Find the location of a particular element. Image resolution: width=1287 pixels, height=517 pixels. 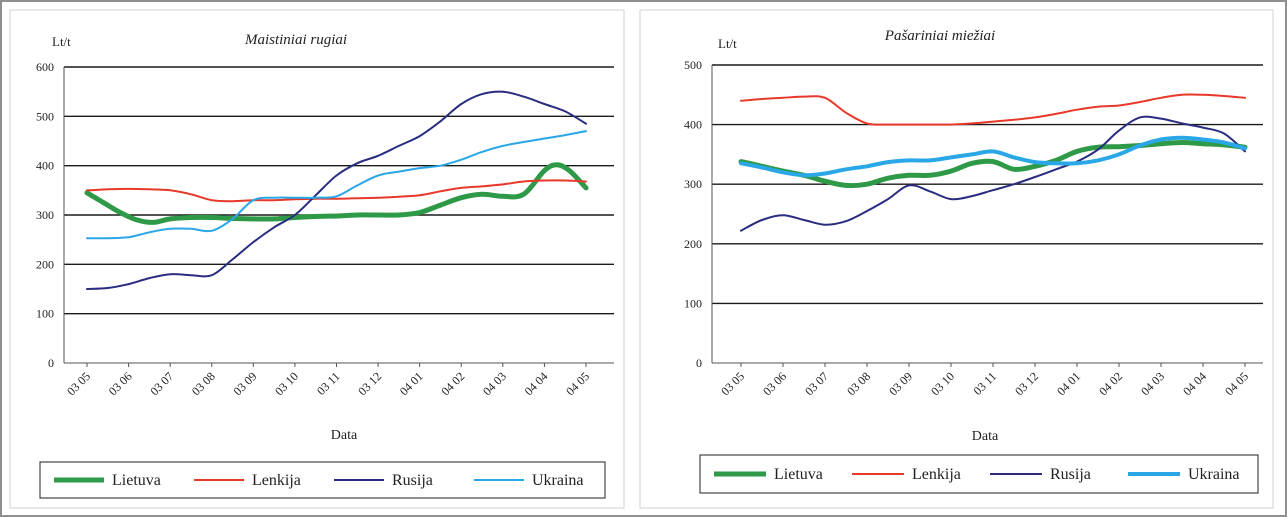

series-line-rusija is located at coordinates (993, 173).